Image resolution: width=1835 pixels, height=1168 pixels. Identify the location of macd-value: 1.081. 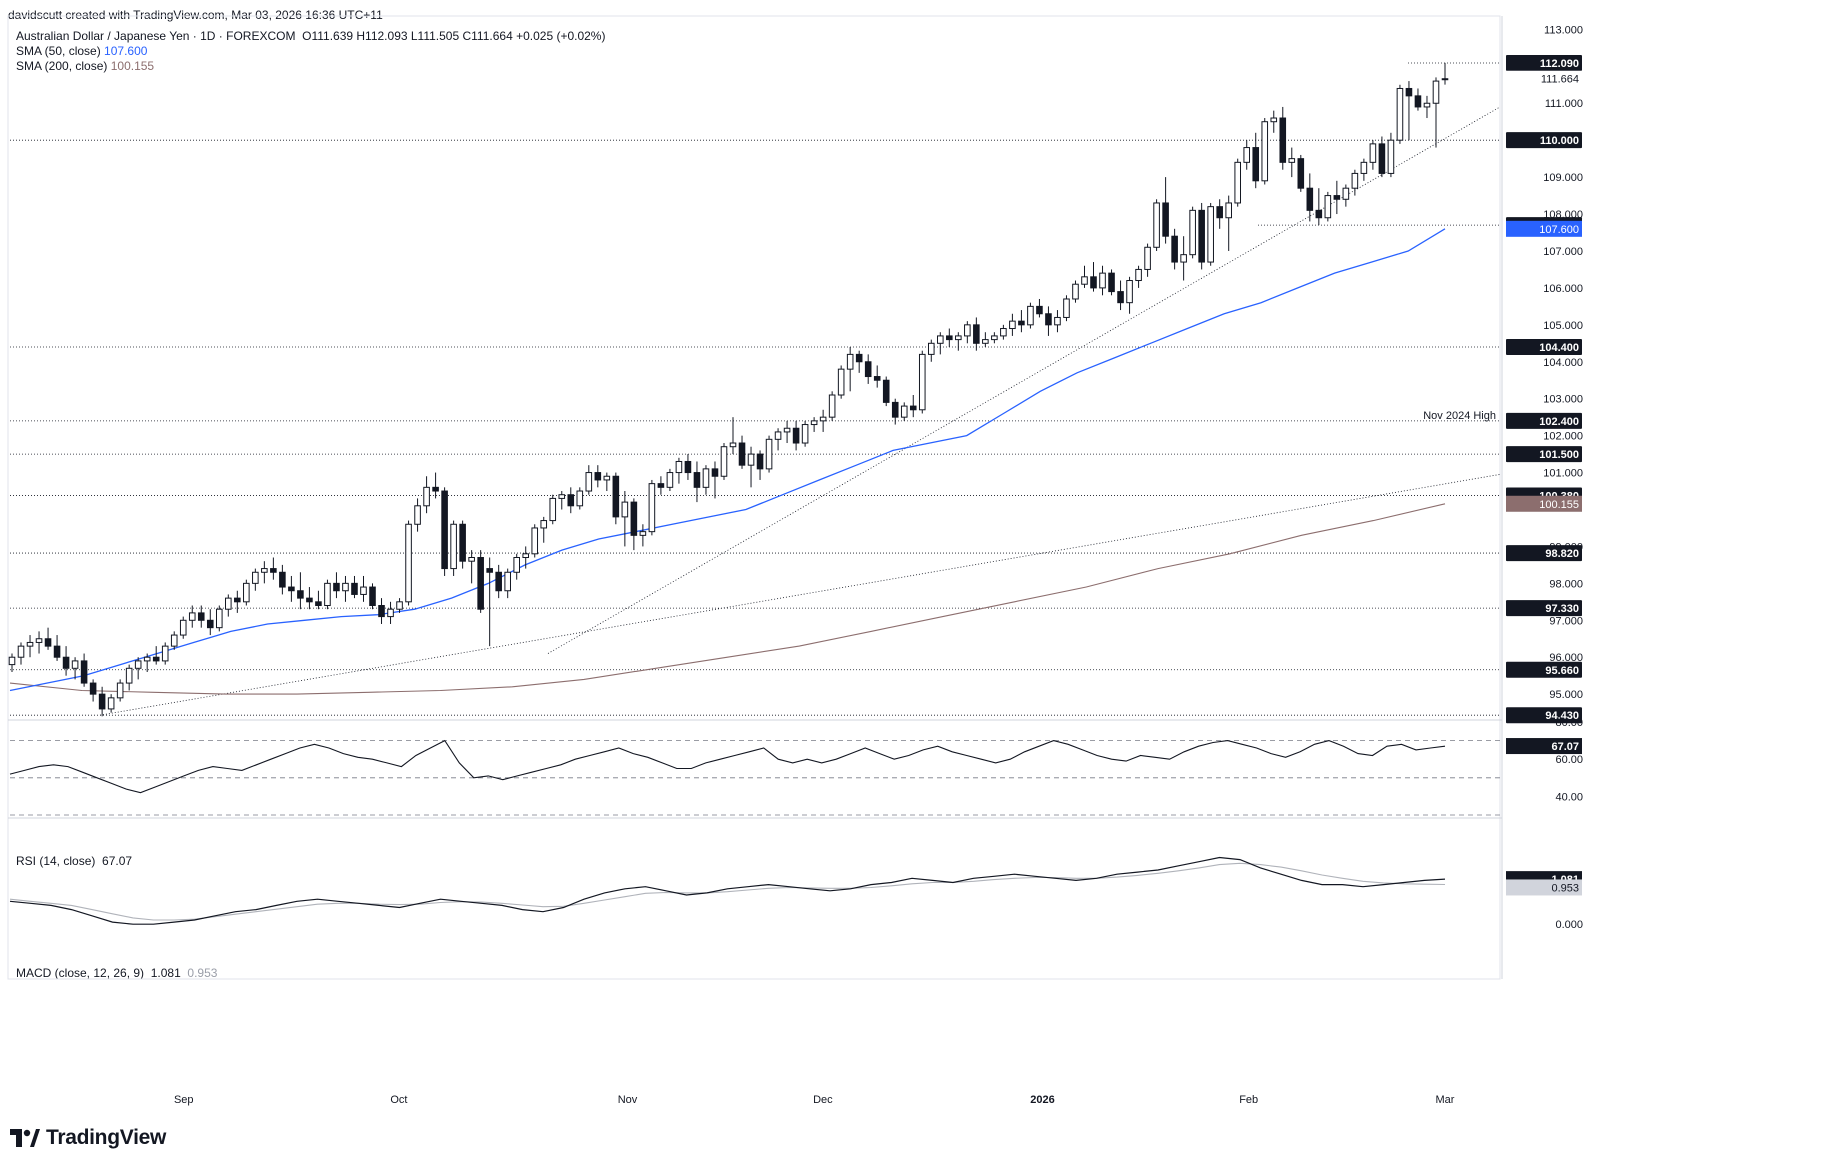
(165, 973).